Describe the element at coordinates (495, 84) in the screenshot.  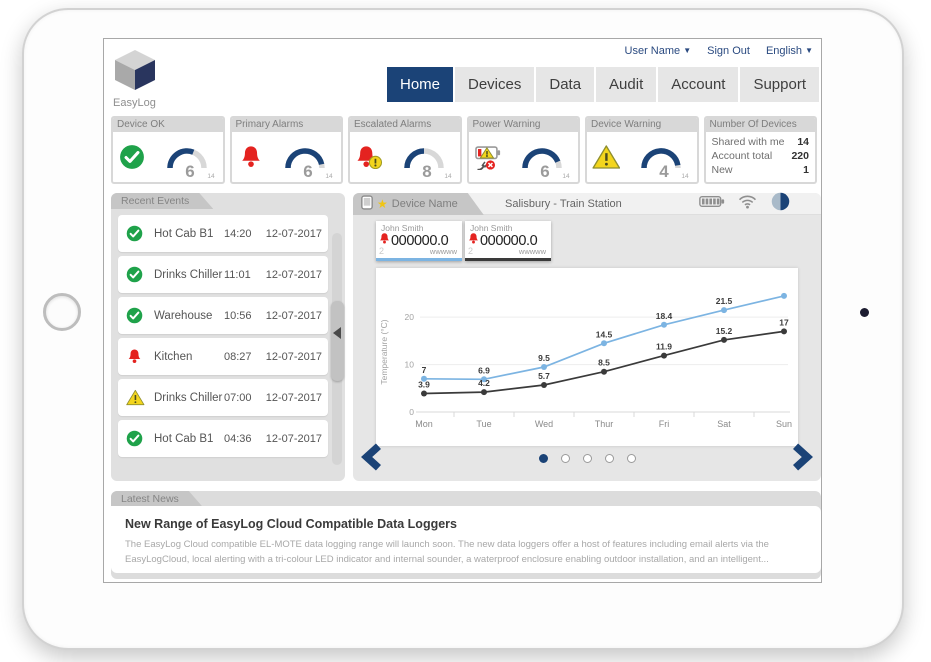
I see `tab-devices: Devices` at that location.